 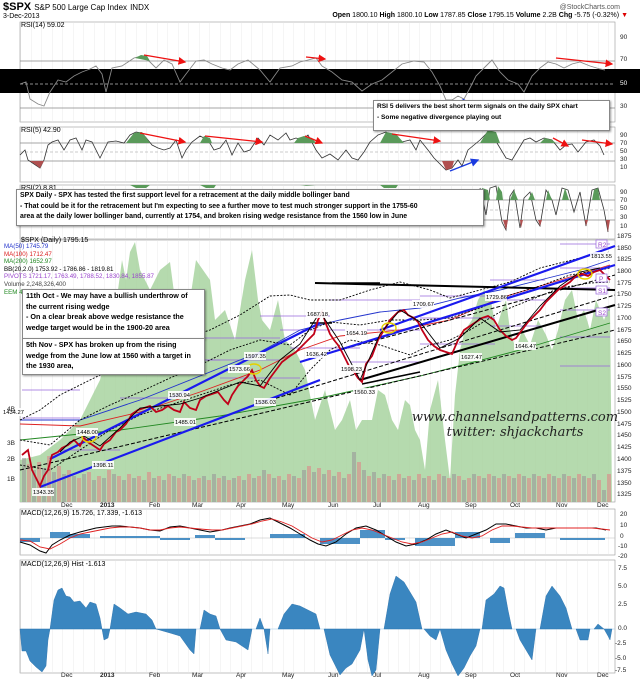 I want to click on svg-text: 1687.18, so click(x=317, y=315).